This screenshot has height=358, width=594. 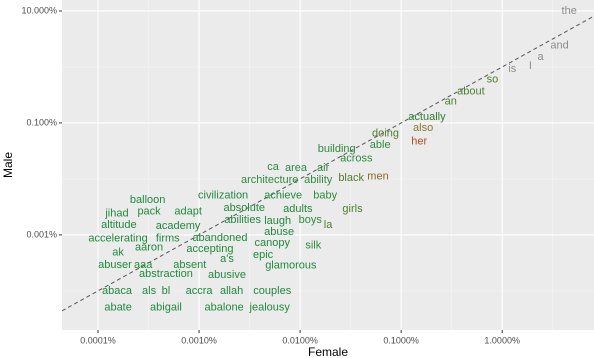 What do you see at coordinates (149, 291) in the screenshot?
I see `word-point: als` at bounding box center [149, 291].